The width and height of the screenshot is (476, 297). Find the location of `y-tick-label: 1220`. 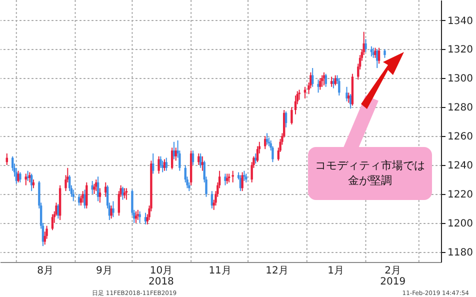

y-tick-label: 1220 is located at coordinates (460, 194).